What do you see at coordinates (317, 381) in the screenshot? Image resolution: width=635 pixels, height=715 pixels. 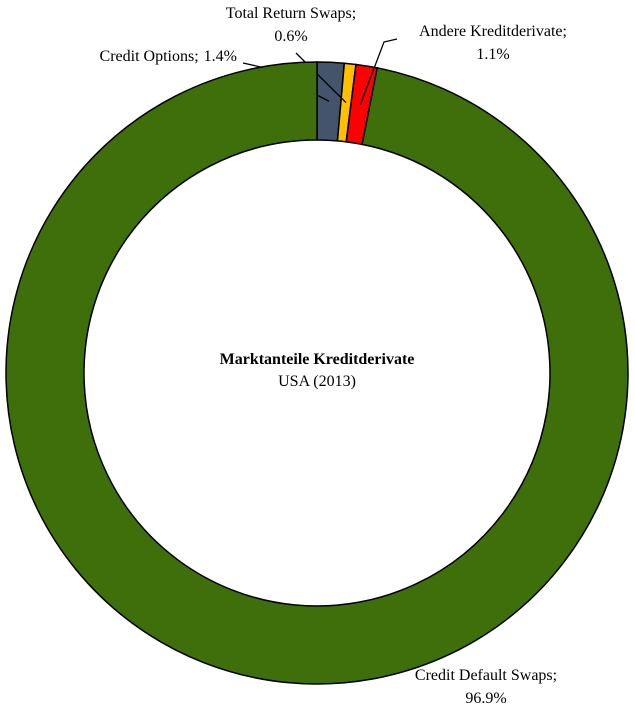 I see `chart-subtitle: USA (2013)` at bounding box center [317, 381].